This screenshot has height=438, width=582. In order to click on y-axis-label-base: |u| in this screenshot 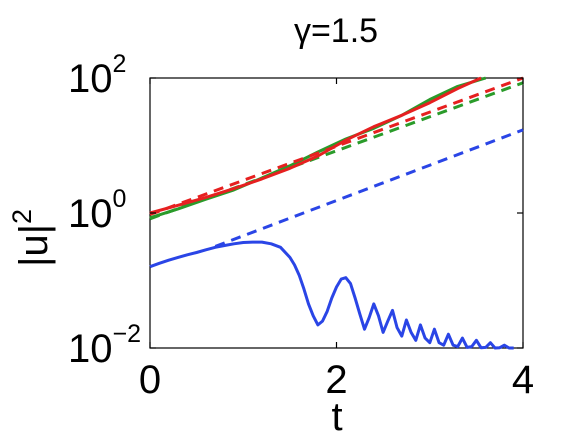, I will do `click(34, 245)`.